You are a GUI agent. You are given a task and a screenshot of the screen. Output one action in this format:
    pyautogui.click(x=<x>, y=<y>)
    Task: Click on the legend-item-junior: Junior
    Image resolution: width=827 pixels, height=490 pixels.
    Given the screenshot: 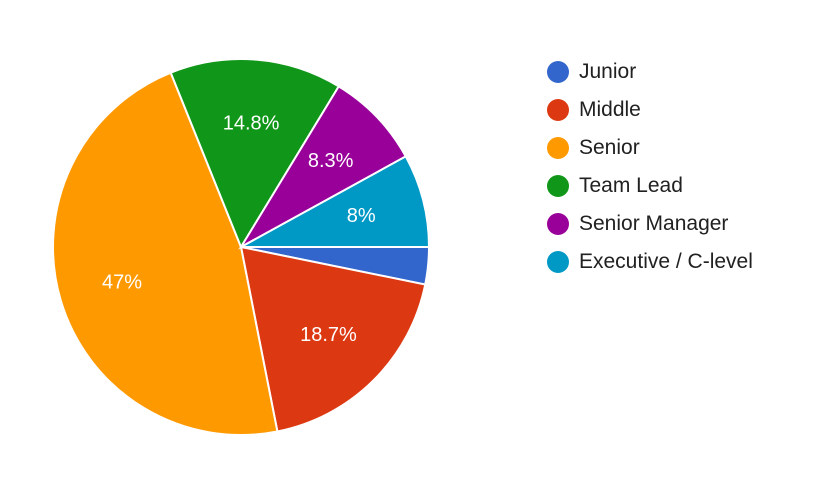 What is the action you would take?
    pyautogui.click(x=650, y=72)
    